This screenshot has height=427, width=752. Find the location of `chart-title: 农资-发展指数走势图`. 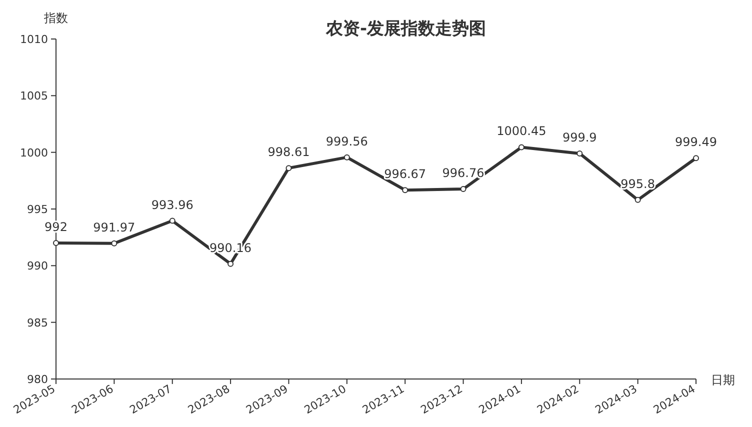

chart-title: 农资-发展指数走势图 is located at coordinates (405, 29).